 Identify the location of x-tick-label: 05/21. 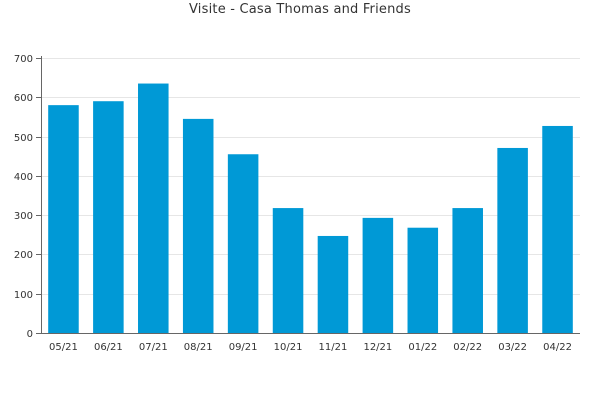
(63, 347).